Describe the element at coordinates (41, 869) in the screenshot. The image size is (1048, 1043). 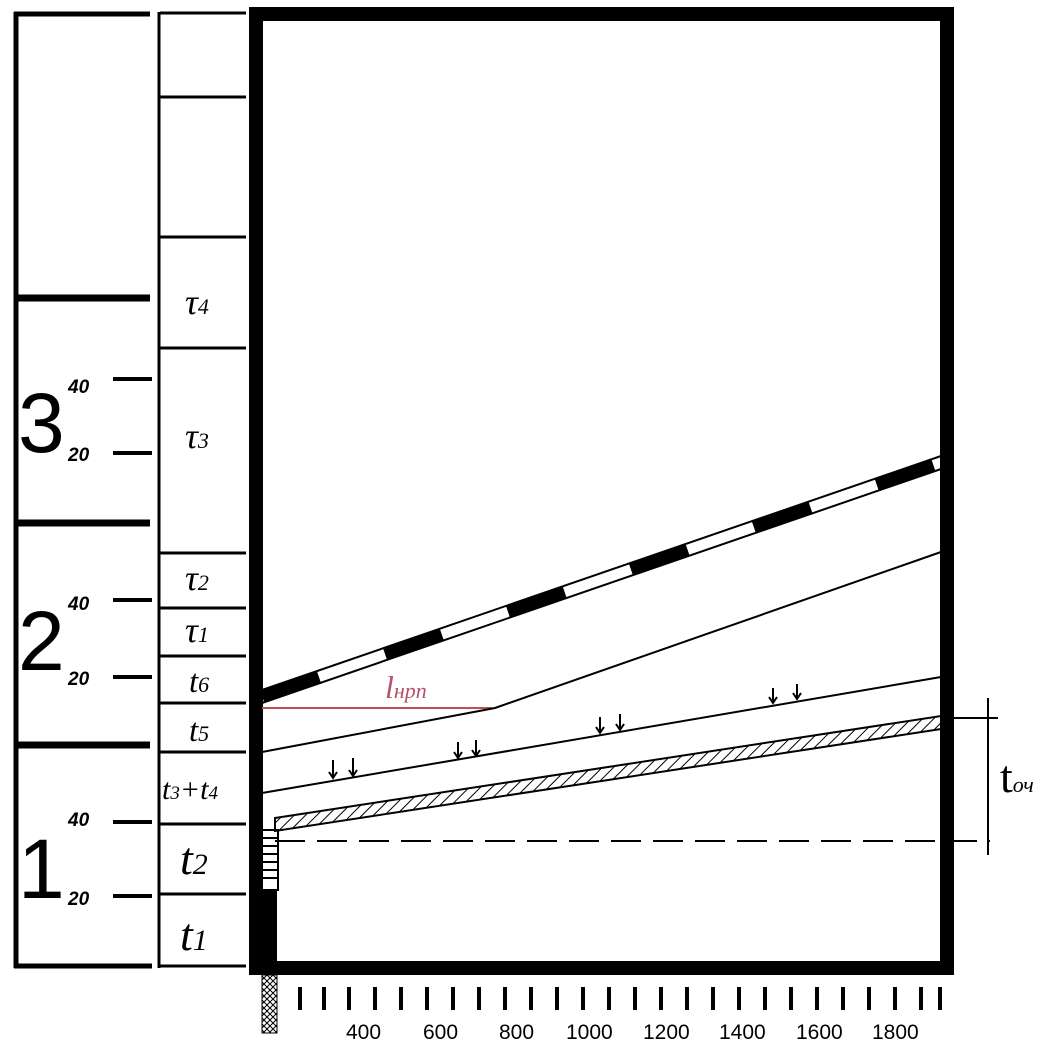
I see `period-number: 1` at that location.